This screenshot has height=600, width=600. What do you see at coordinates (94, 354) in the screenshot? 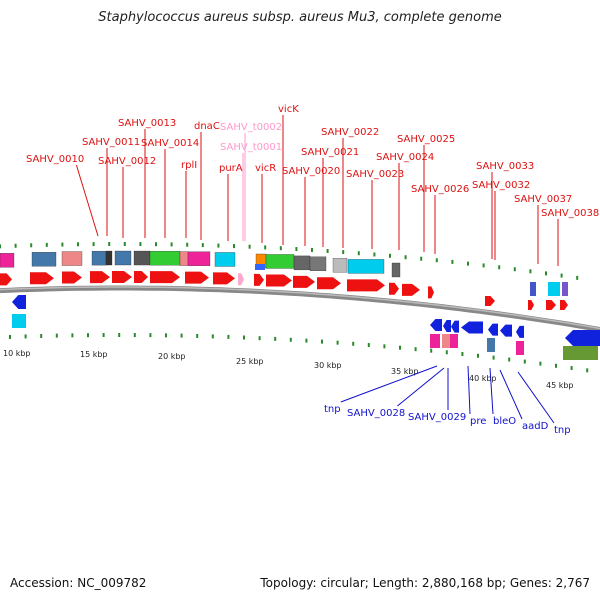
I see `scale-label: 15 kbp` at bounding box center [94, 354].